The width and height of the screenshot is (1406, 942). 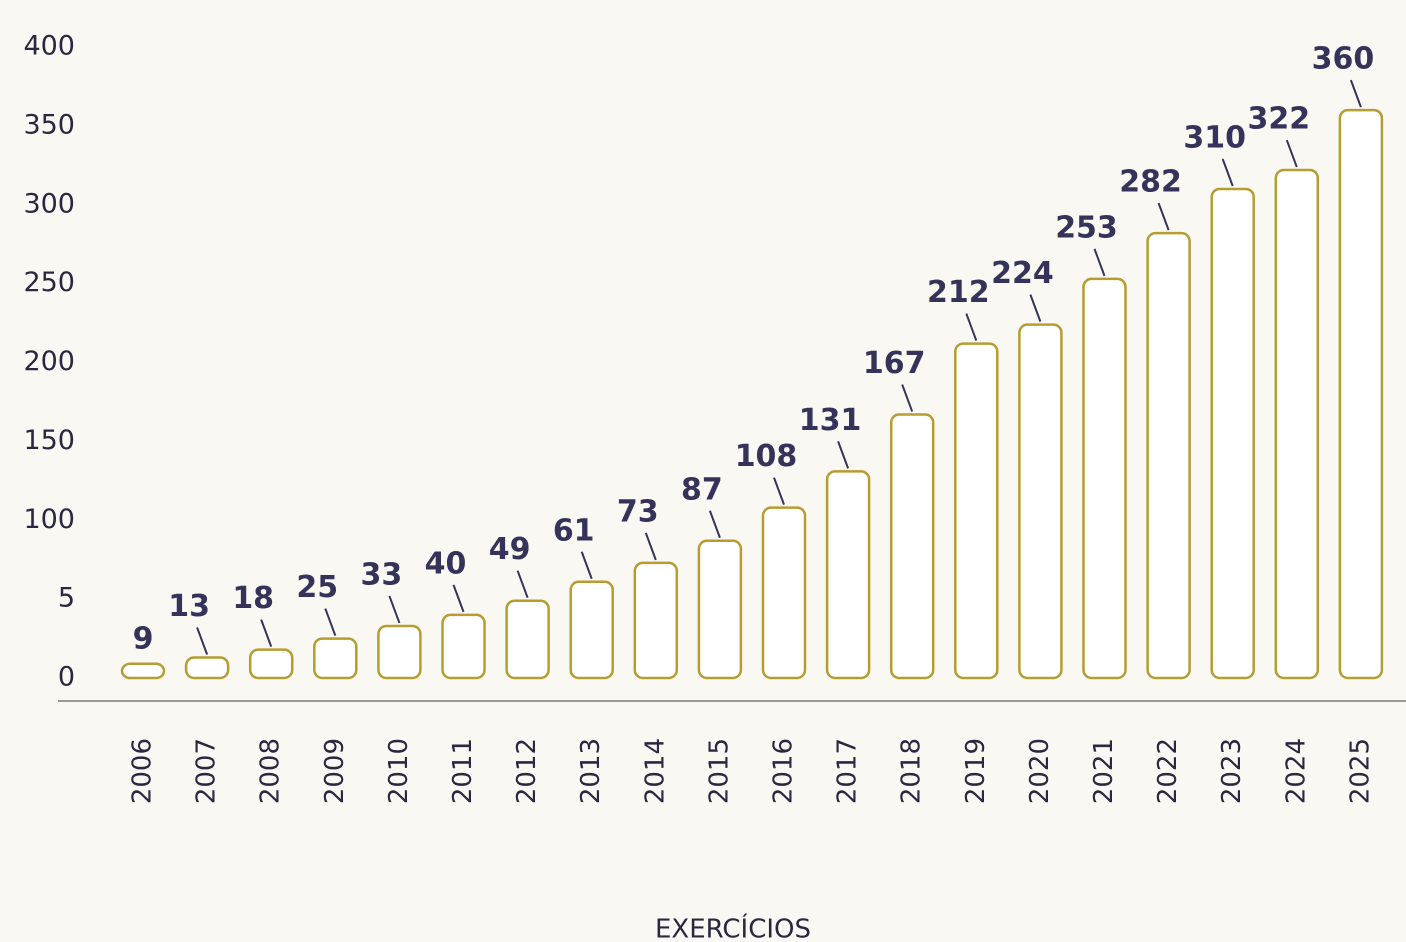 I want to click on x-tick-label: 2023, so click(x=1232, y=771).